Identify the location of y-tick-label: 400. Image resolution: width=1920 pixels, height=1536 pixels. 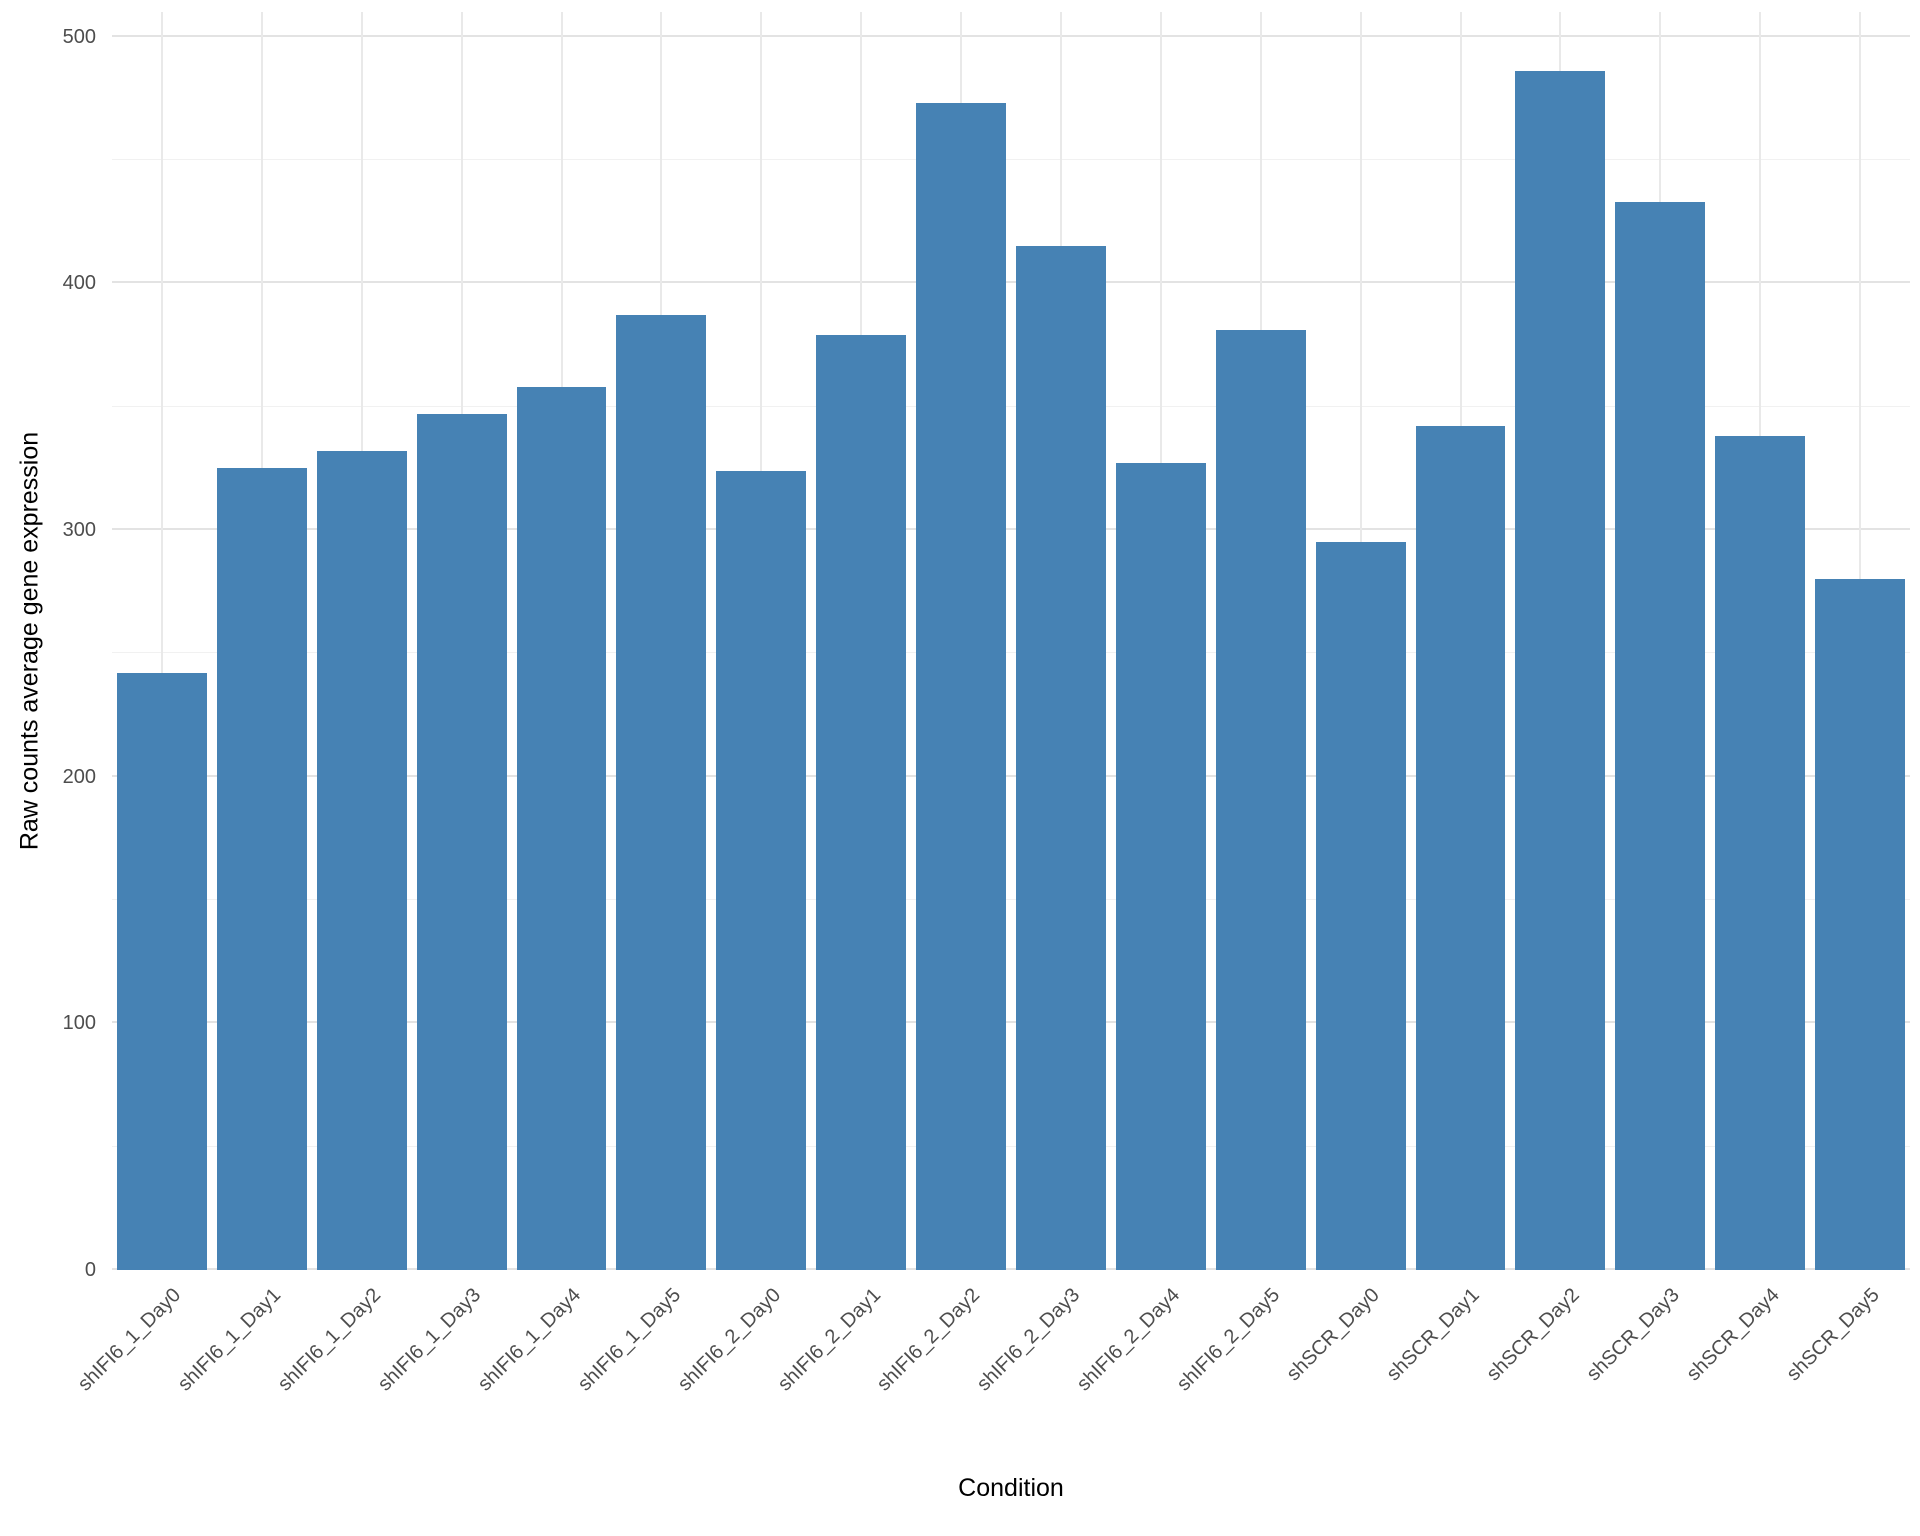
(79, 283).